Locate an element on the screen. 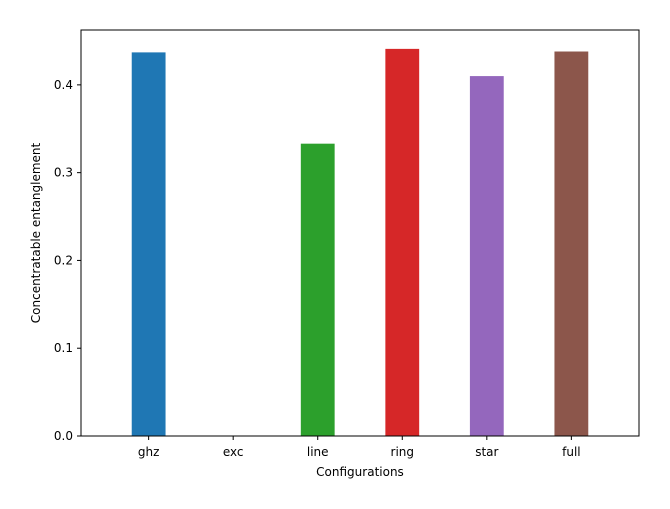  y-tick-label: 0.3 is located at coordinates (63, 173).